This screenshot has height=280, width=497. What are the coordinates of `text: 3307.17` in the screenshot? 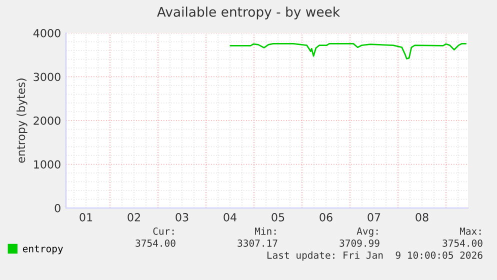 It's located at (258, 243).